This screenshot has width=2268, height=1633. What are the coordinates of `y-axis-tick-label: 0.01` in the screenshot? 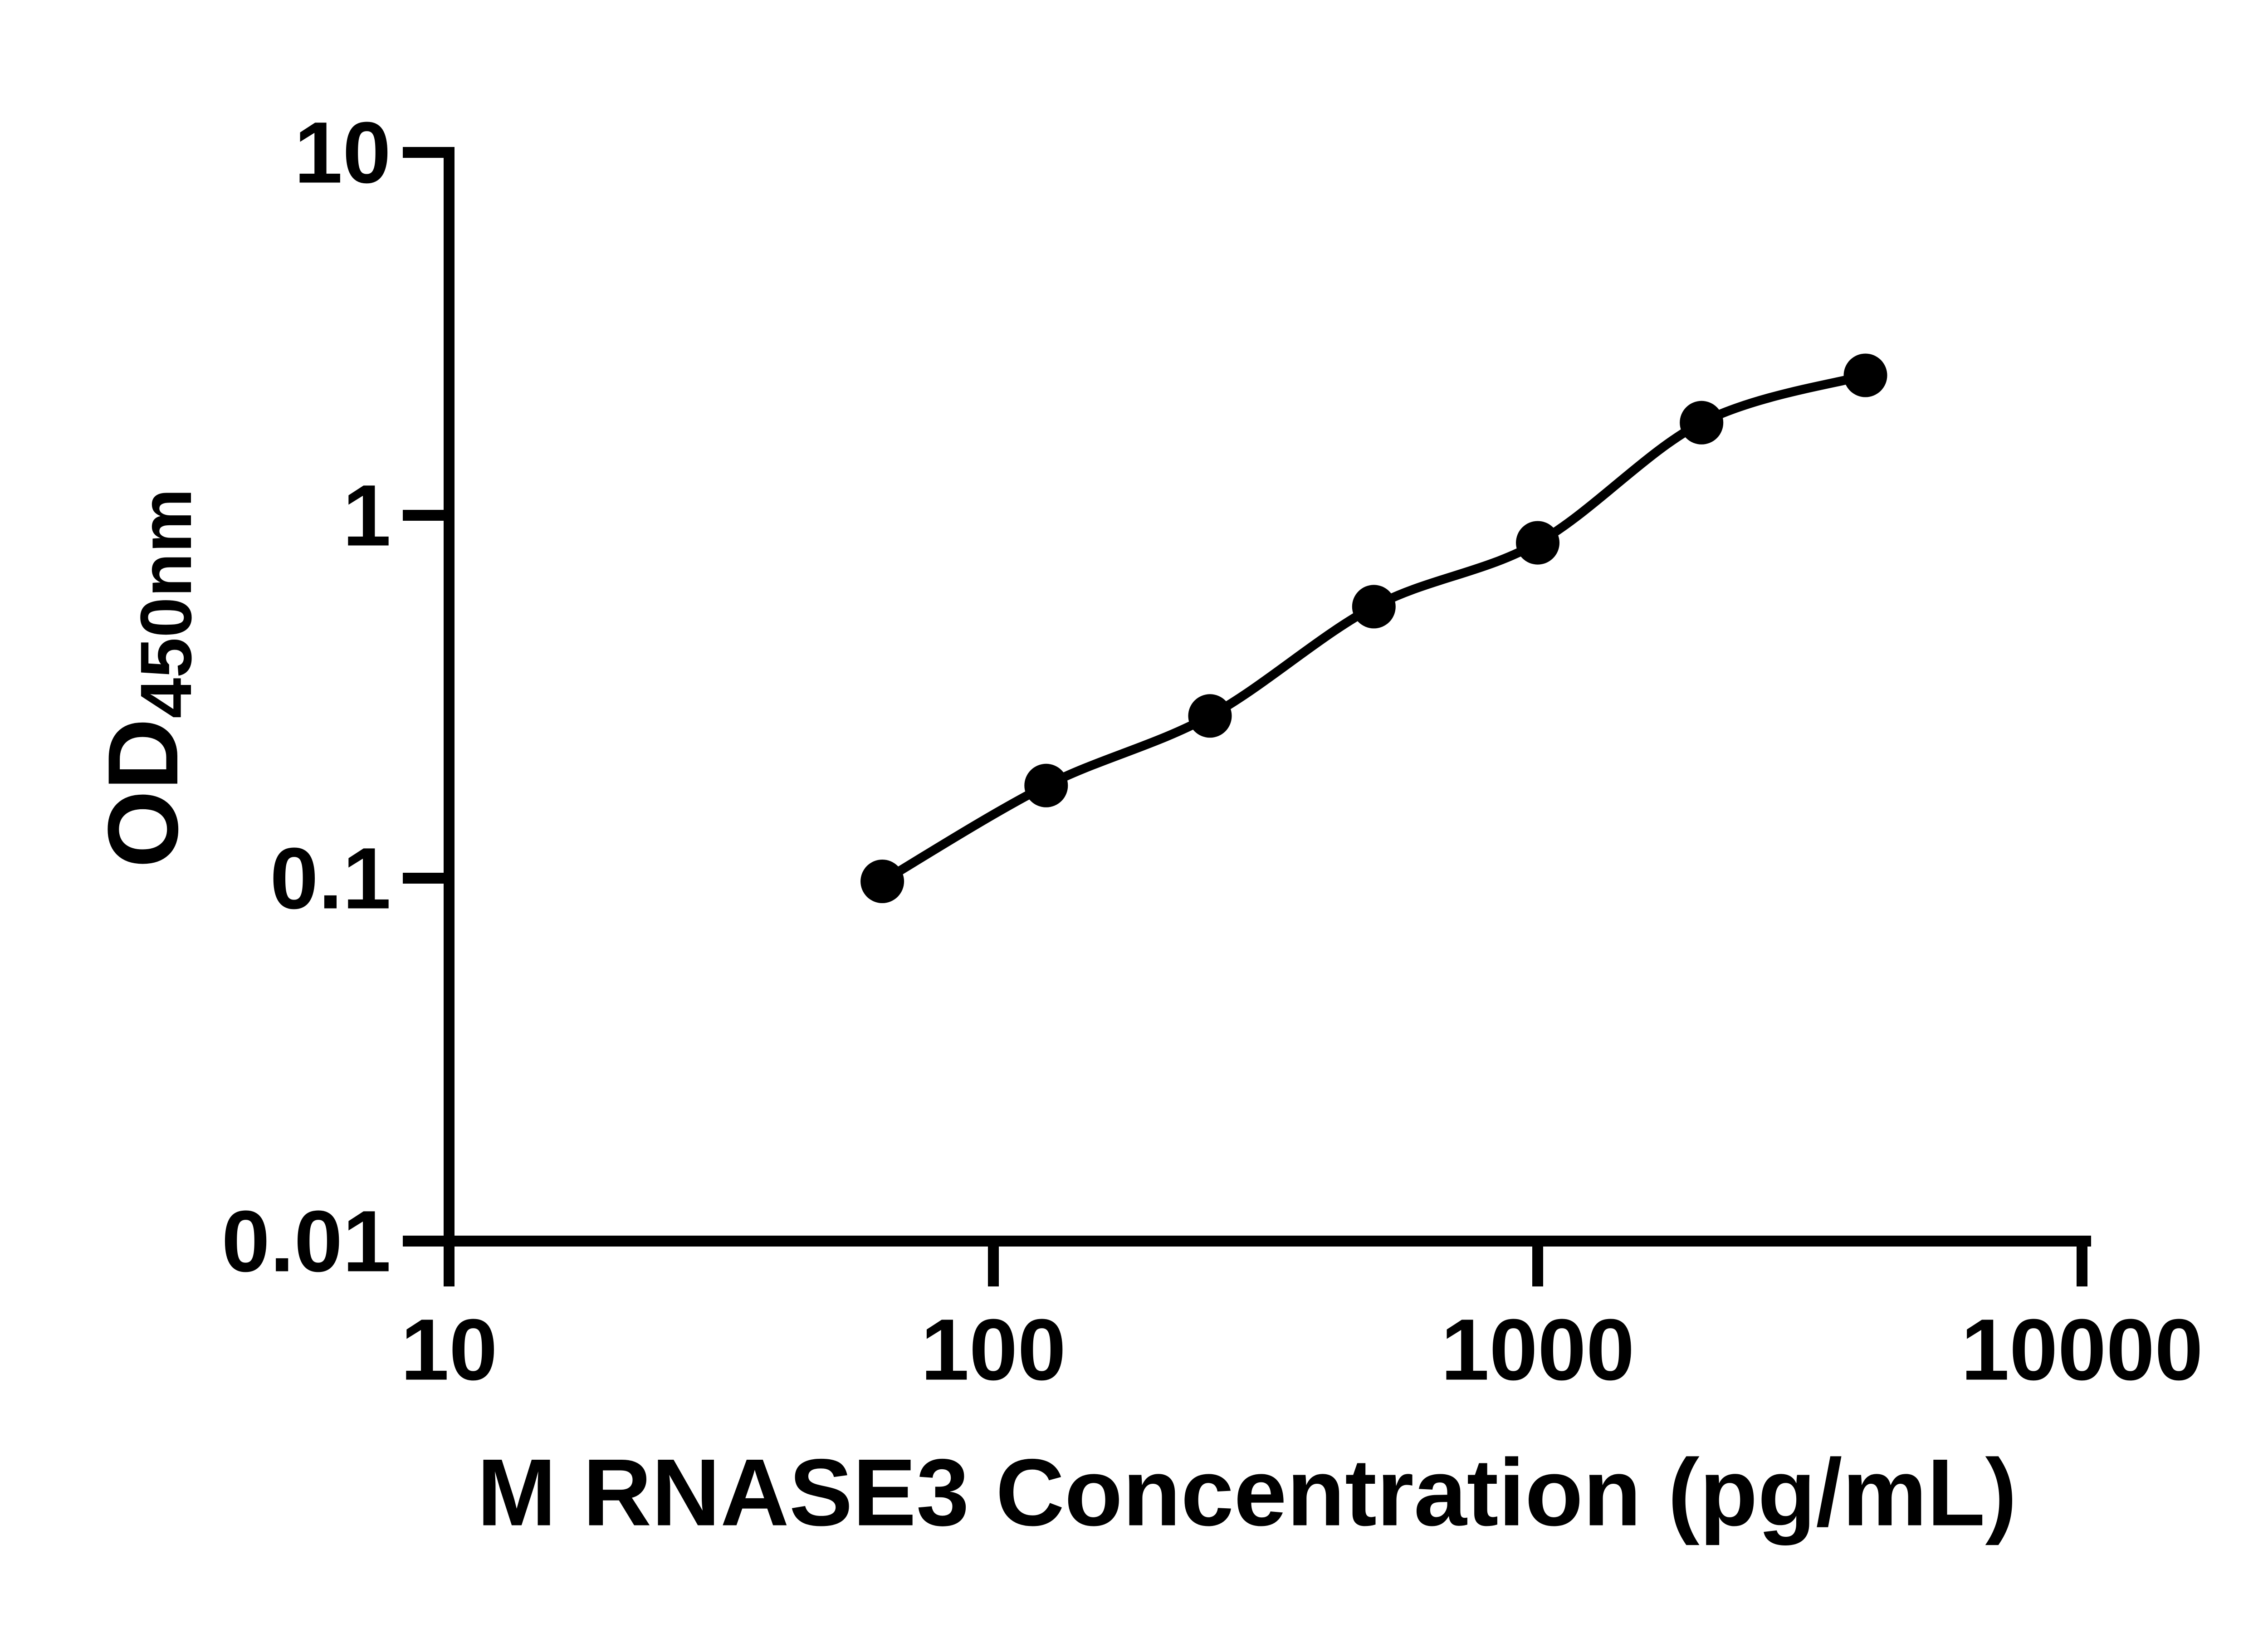 It's located at (306, 1241).